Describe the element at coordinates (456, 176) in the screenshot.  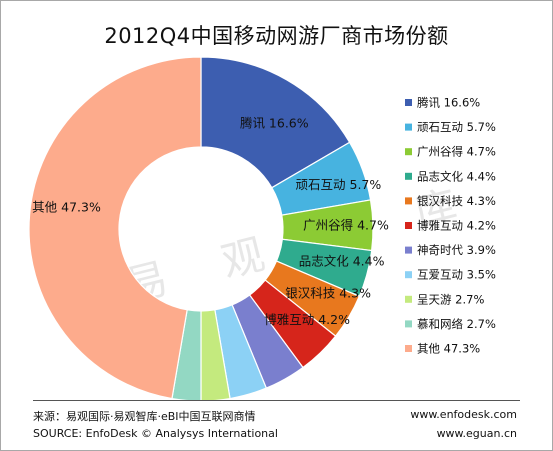
I see `legend-label-4: 品志文化 4.4%` at that location.